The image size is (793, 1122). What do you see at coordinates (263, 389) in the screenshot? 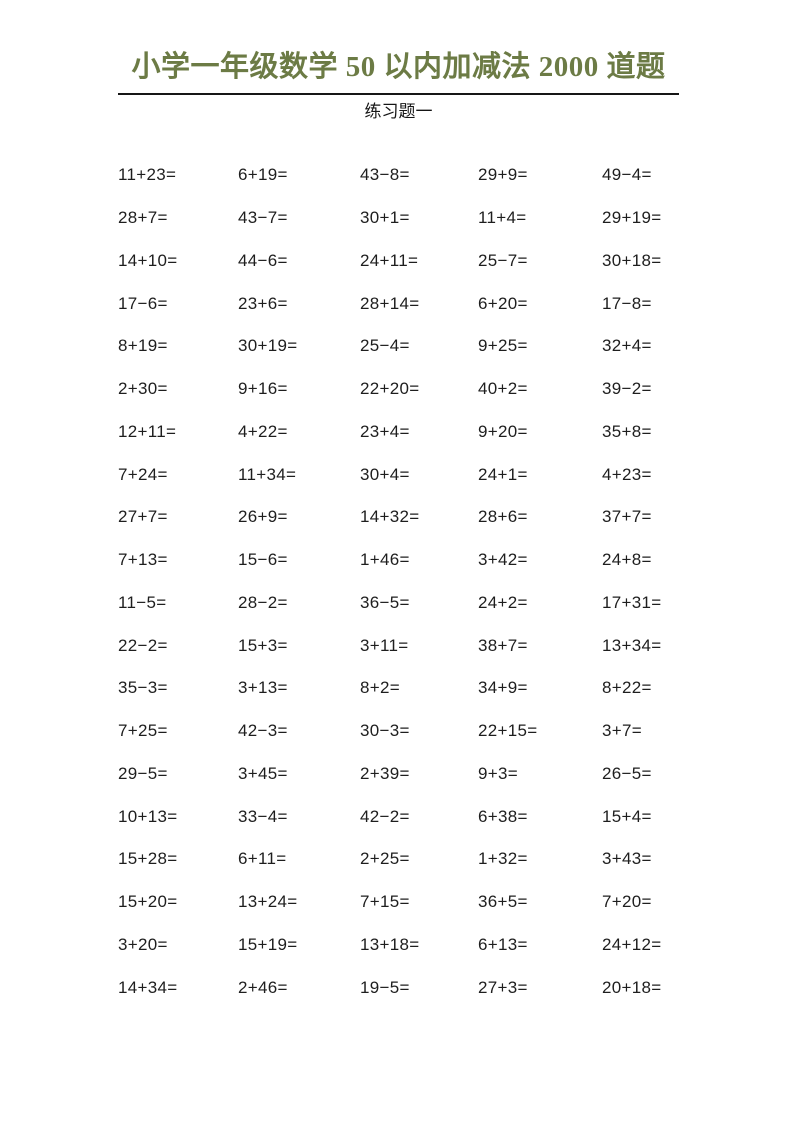
I see `problem-cell: 9+16=` at bounding box center [263, 389].